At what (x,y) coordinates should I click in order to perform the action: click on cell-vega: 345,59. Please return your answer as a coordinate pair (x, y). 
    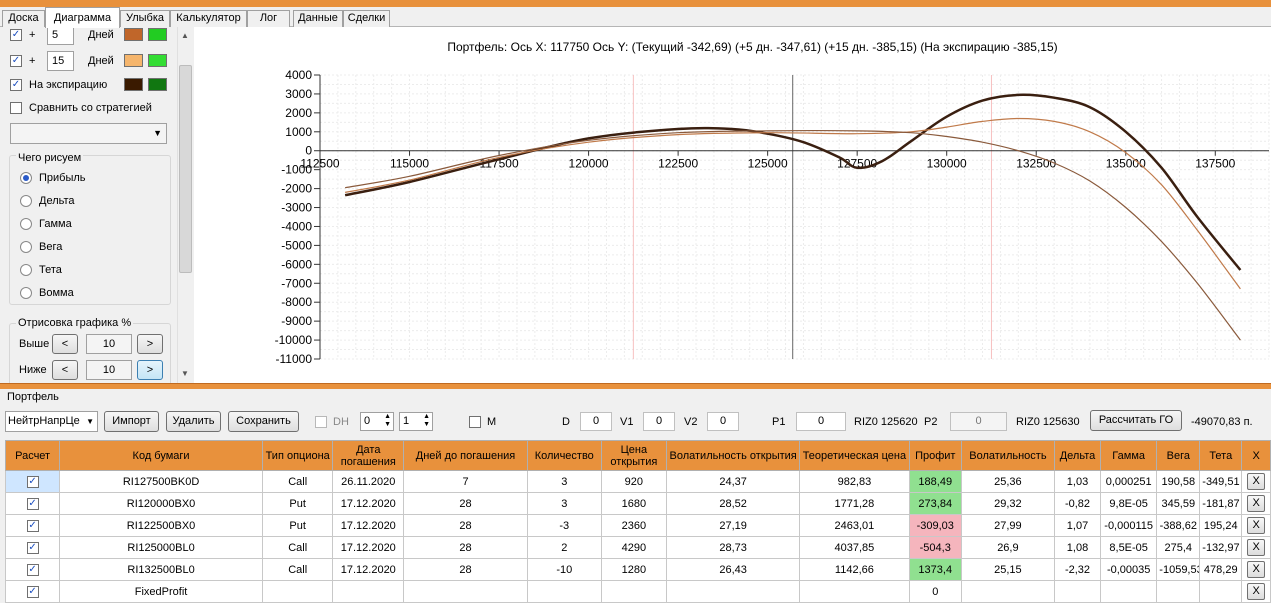
    Looking at the image, I should click on (1178, 503).